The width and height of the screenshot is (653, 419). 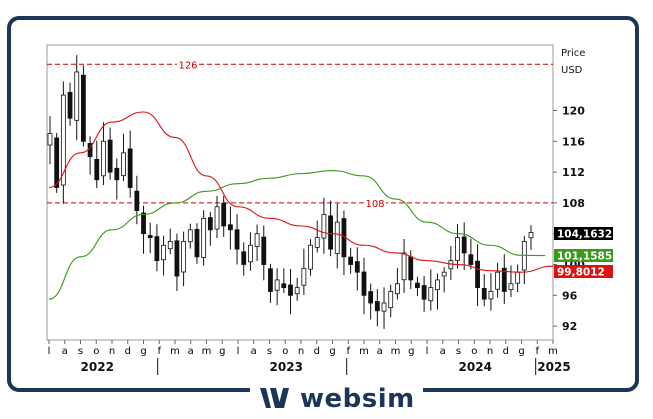 What do you see at coordinates (97, 367) in the screenshot?
I see `year-label: 2022` at bounding box center [97, 367].